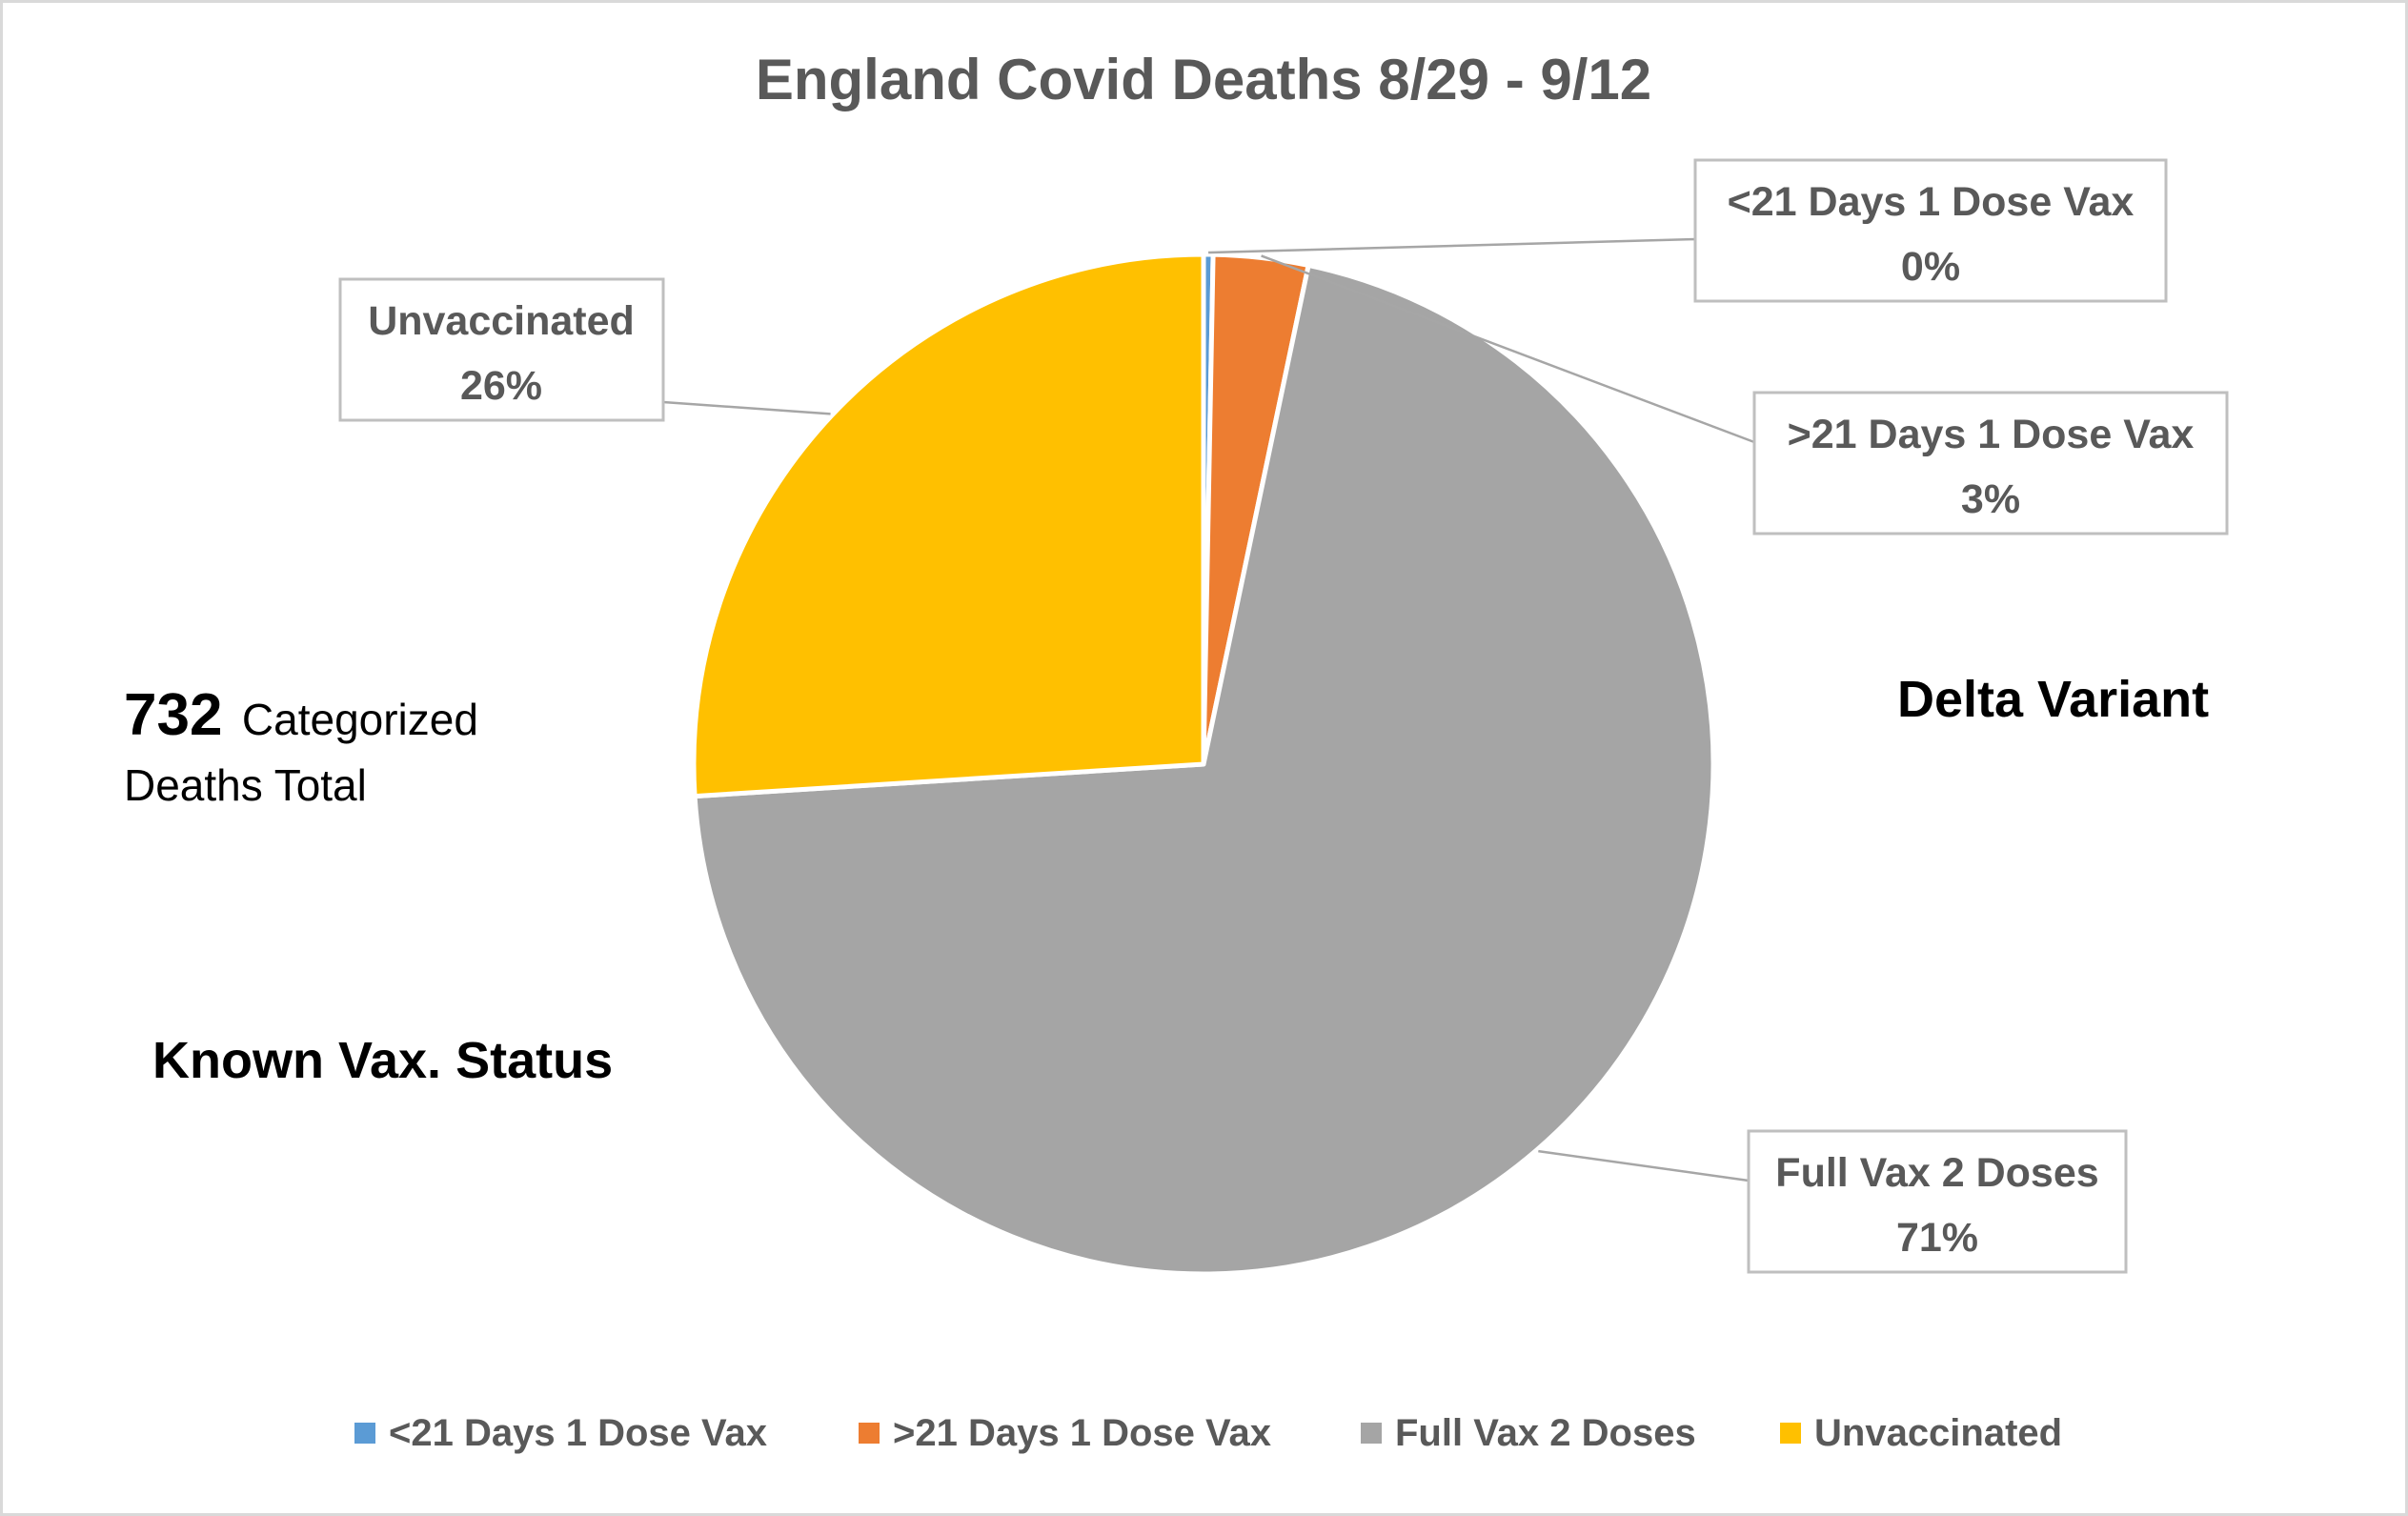  Describe the element at coordinates (382, 1061) in the screenshot. I see `annotation-known-status: Known Vax. Status` at that location.